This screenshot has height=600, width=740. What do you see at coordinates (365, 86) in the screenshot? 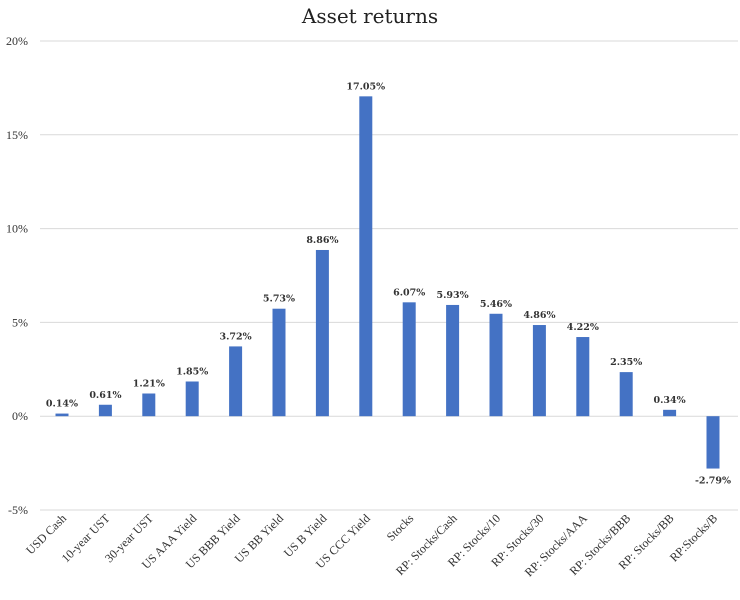
I see `data-label: 17.05%` at bounding box center [365, 86].